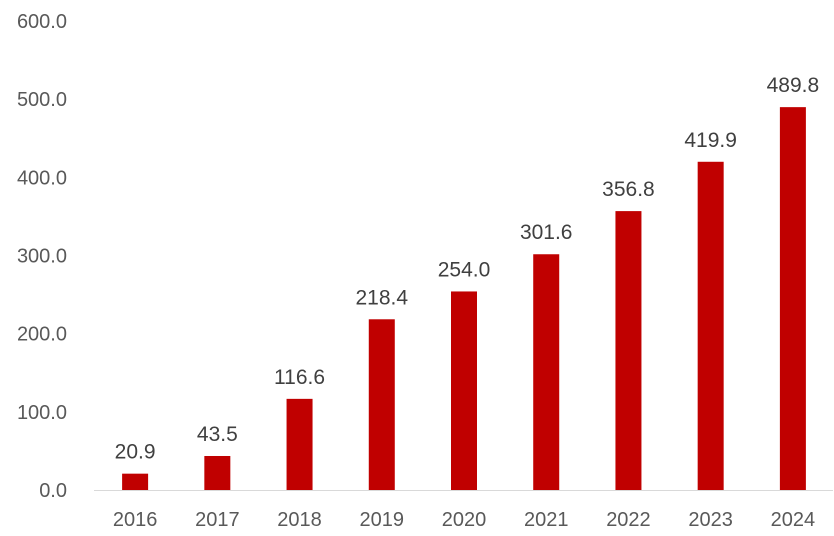  I want to click on x-tick-label-2016: 2016, so click(135, 520).